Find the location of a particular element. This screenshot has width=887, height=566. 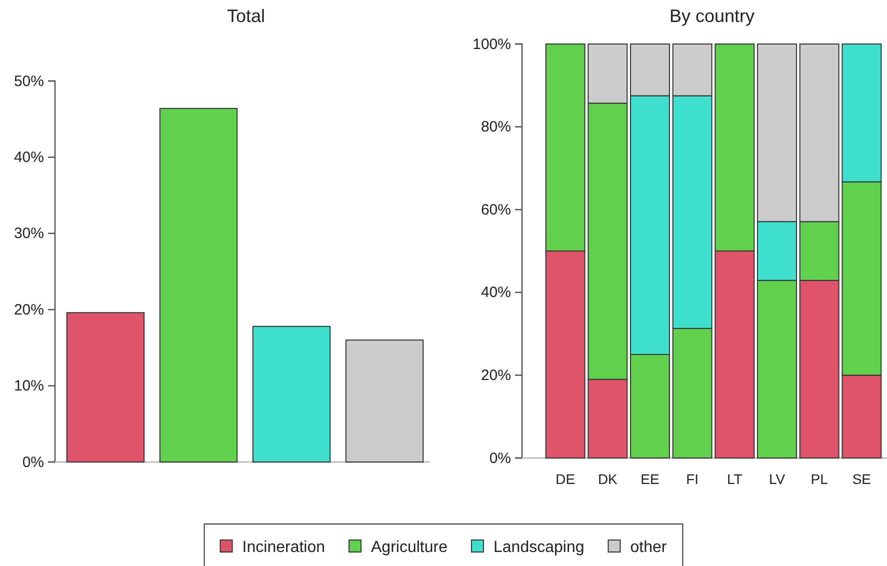

x-tick-label: LT is located at coordinates (735, 478).